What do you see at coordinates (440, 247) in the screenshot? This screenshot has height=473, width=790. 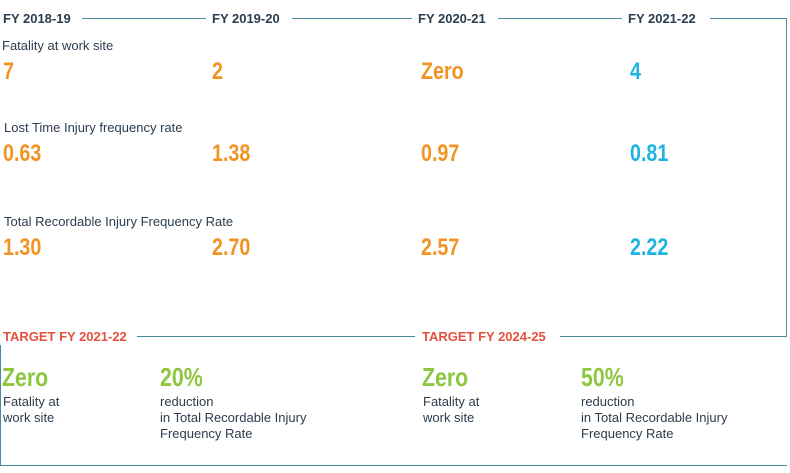 I see `metric-value-trifr-2020-21: 2.57` at bounding box center [440, 247].